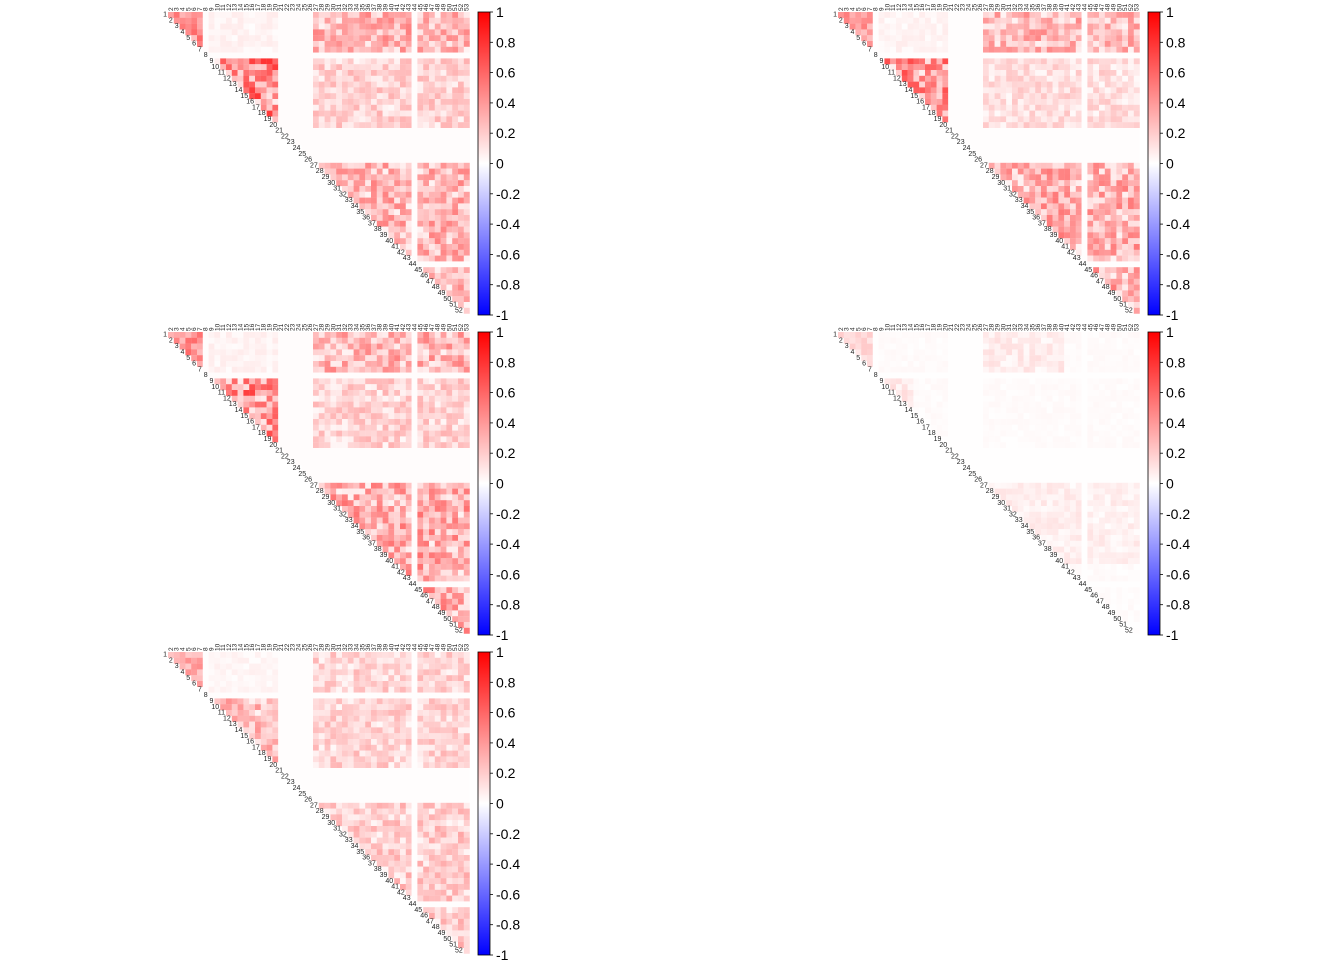 Image resolution: width=1344 pixels, height=965 pixels. Describe the element at coordinates (459, 630) in the screenshot. I see `diagonal-tick-label: 52` at that location.